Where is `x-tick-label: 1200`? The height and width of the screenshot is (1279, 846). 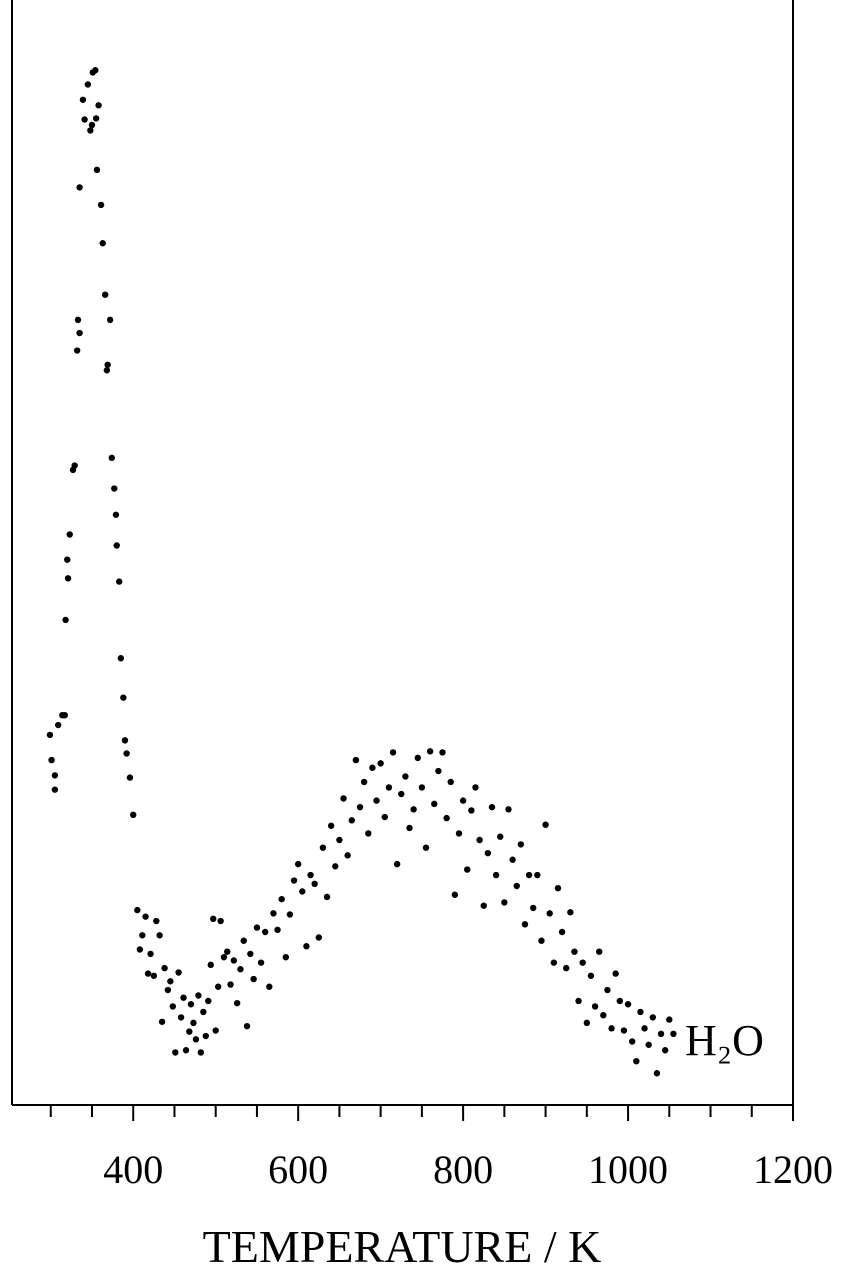
x-tick-label: 1200 is located at coordinates (793, 1169).